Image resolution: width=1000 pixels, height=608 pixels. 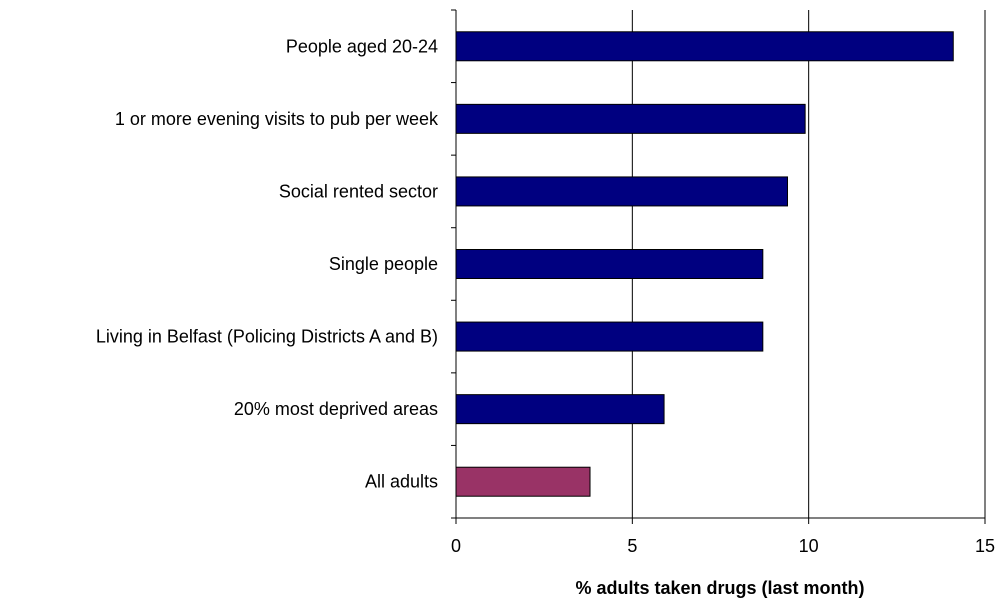 What do you see at coordinates (985, 546) in the screenshot?
I see `x-tick-label-15: 15` at bounding box center [985, 546].